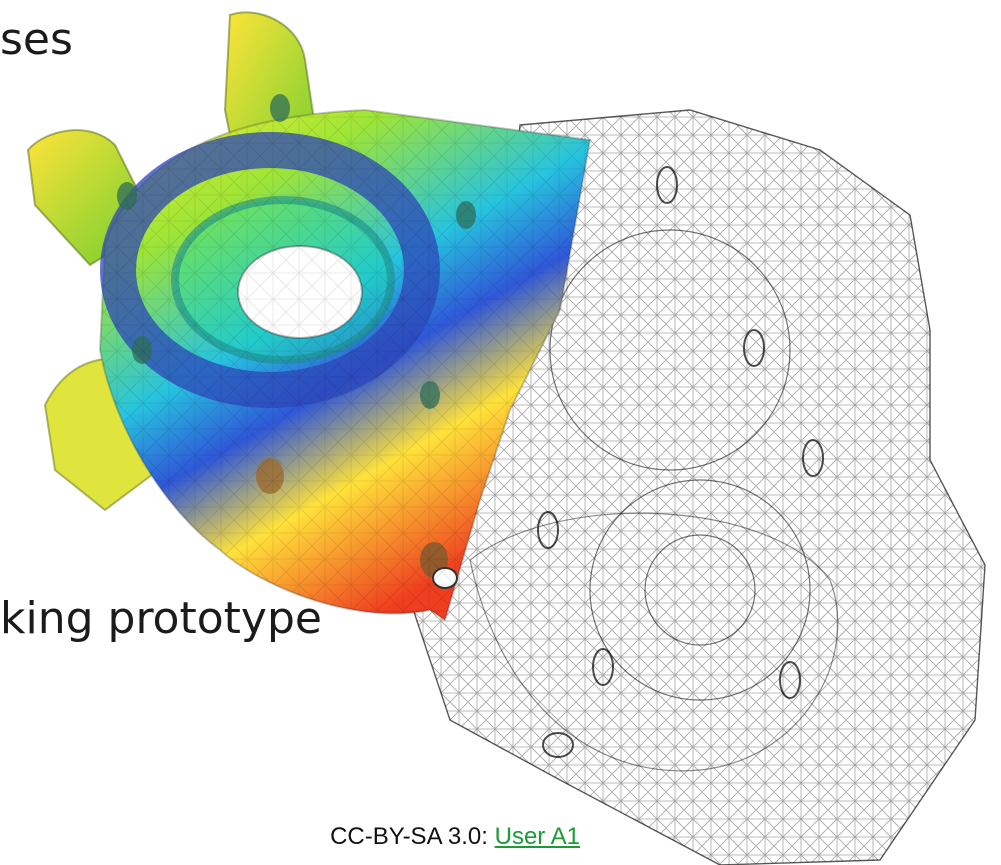 The width and height of the screenshot is (1001, 865). I want to click on credit-link: User A1, so click(537, 836).